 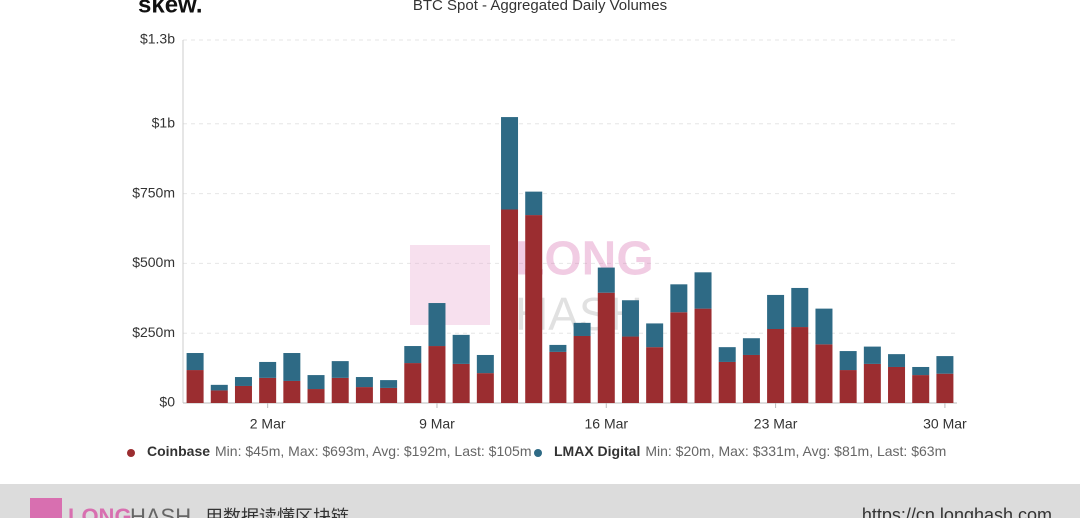 I want to click on y-tick-label: $1.3b, so click(x=157, y=39).